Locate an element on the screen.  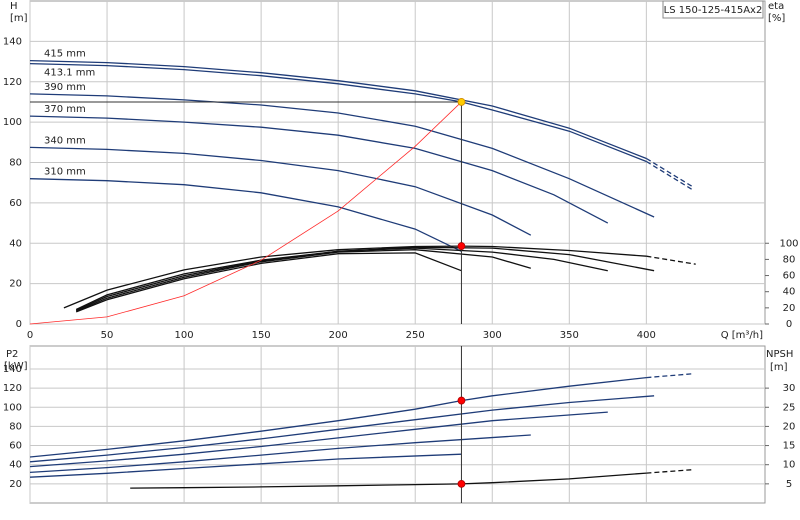
x-tick-label: 200 is located at coordinates (338, 335).